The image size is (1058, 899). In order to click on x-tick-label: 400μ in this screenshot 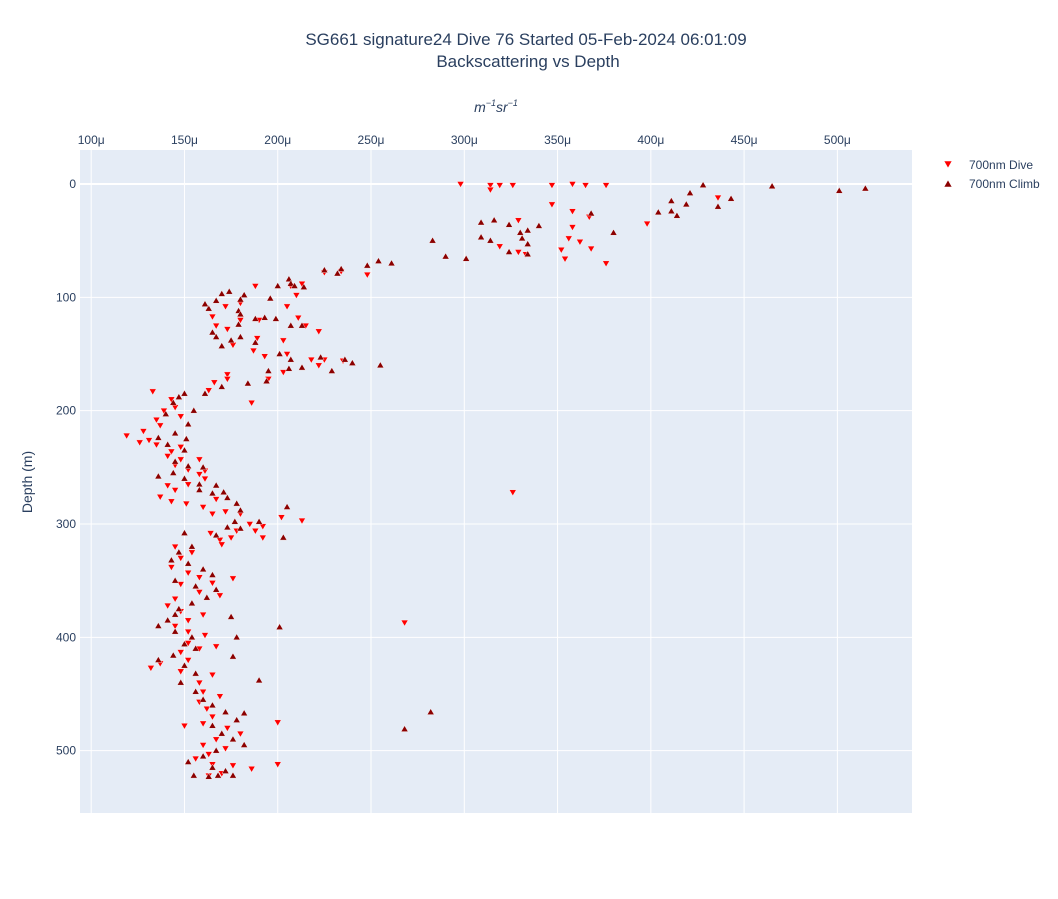, I will do `click(650, 140)`.